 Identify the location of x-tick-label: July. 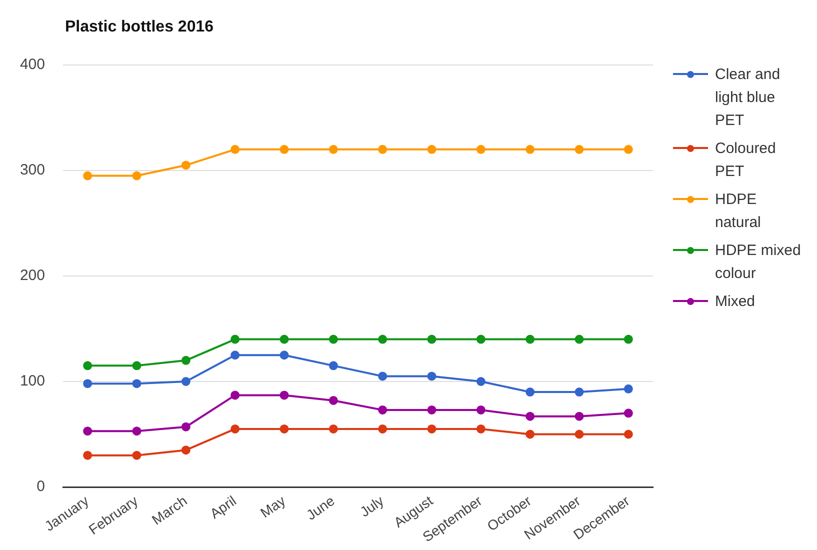
(371, 506).